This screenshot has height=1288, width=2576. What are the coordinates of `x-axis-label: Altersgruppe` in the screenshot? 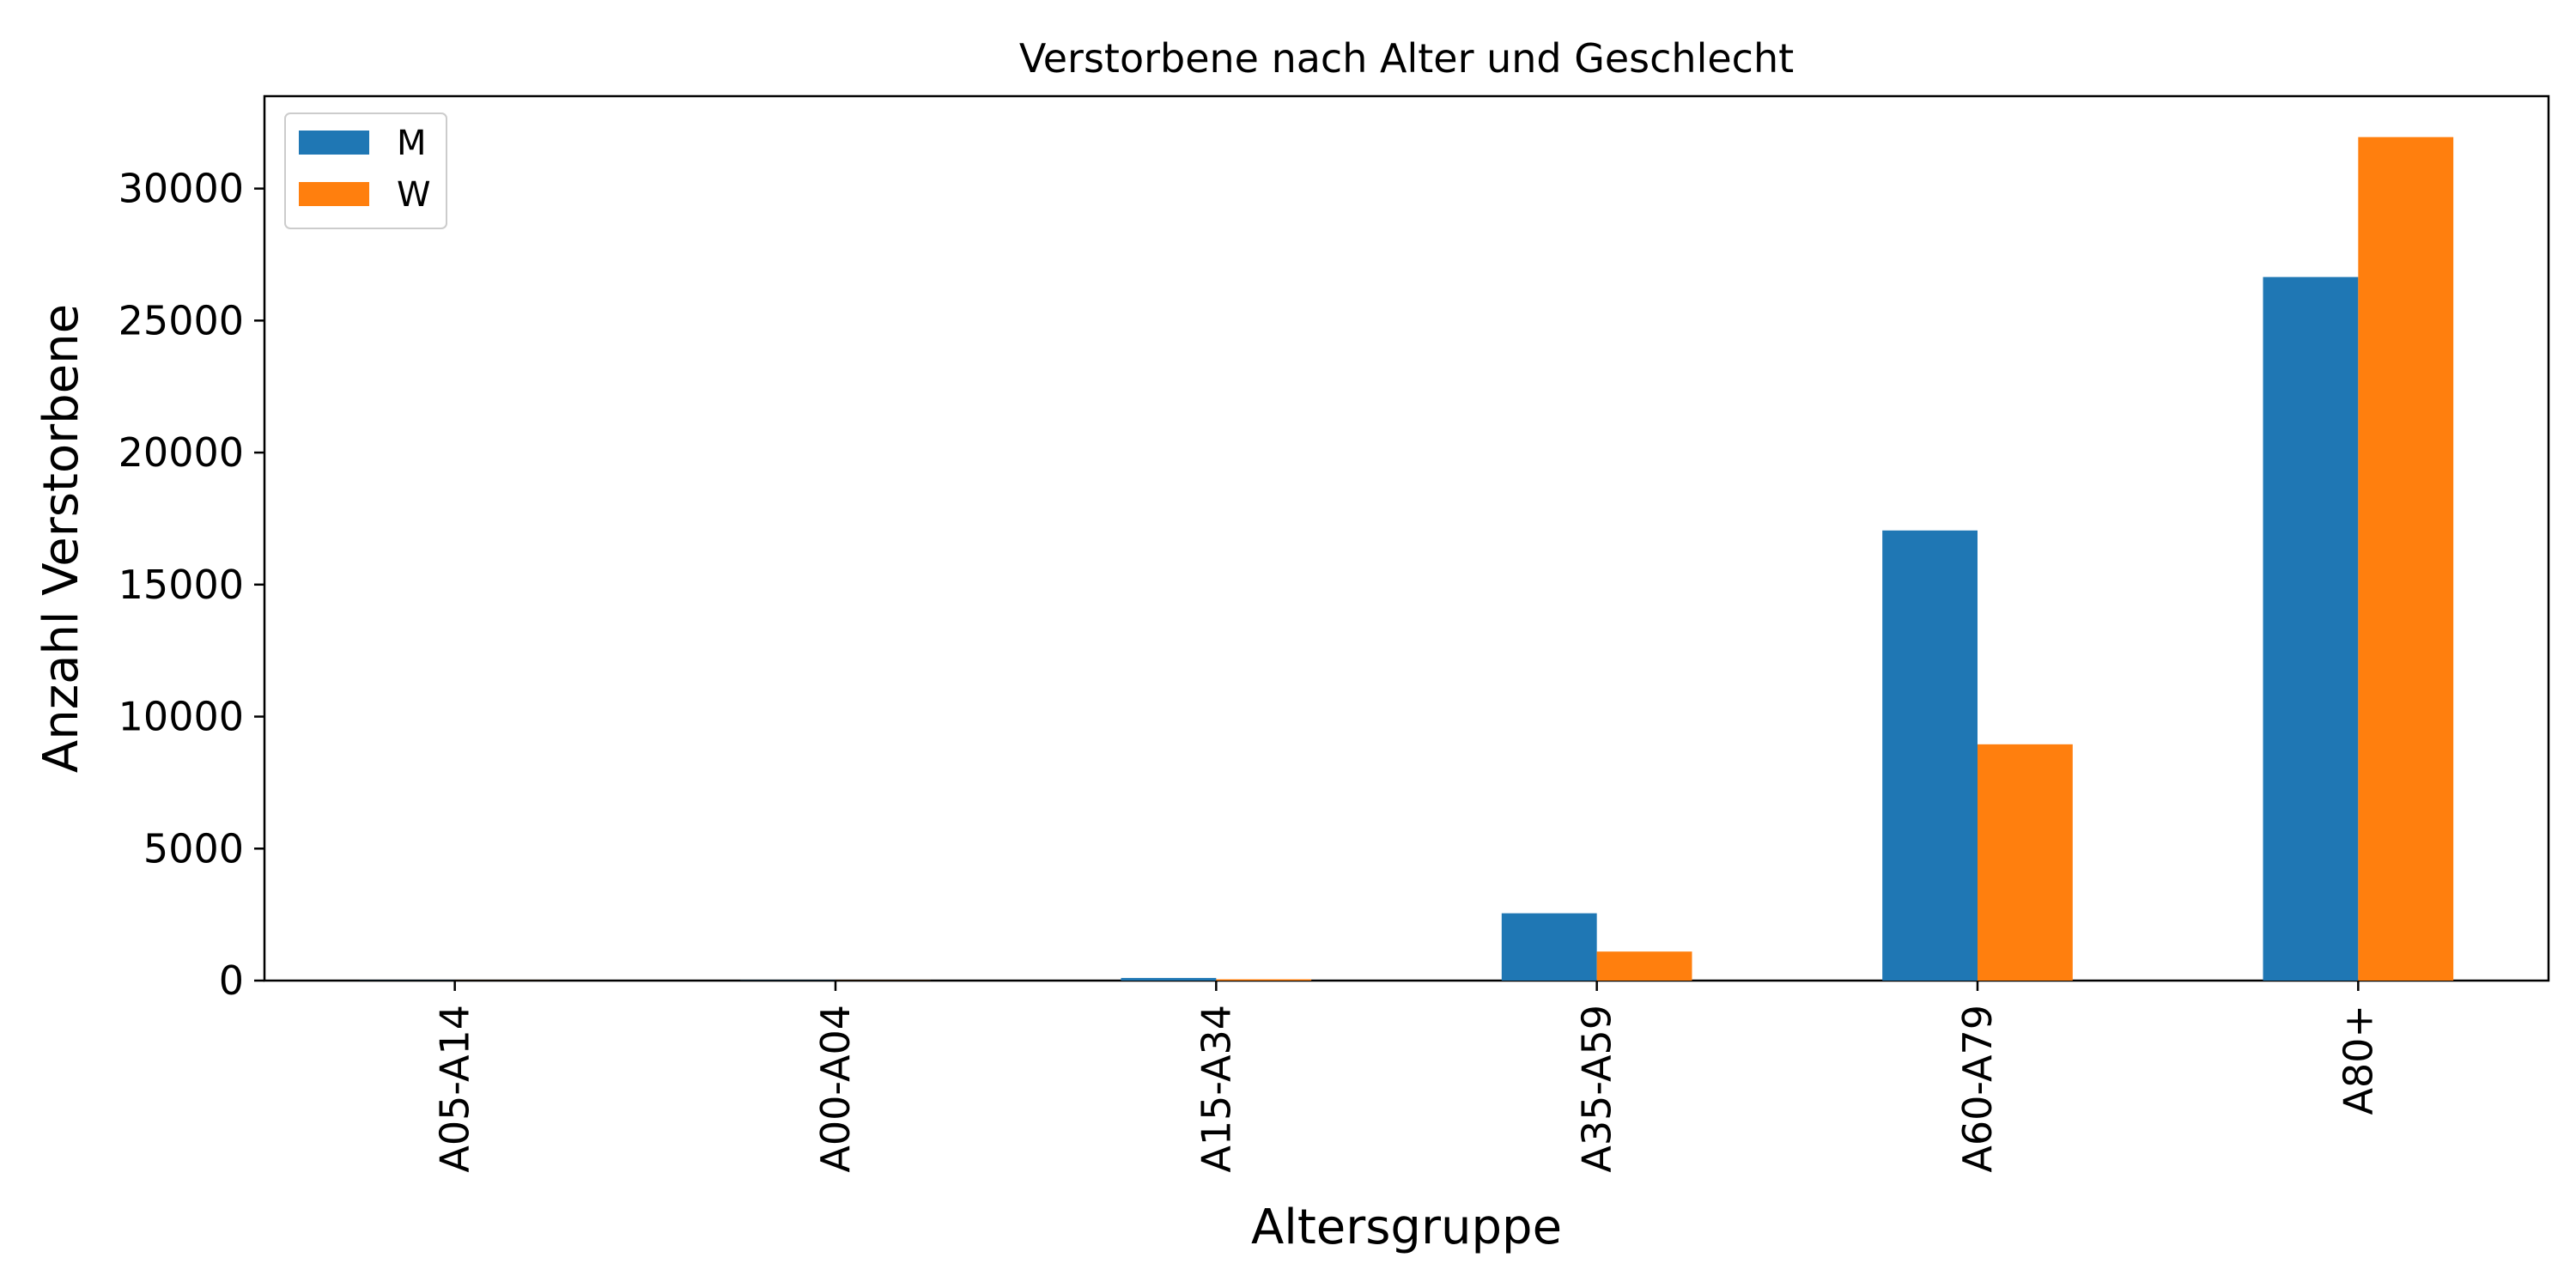 It's located at (1407, 1228).